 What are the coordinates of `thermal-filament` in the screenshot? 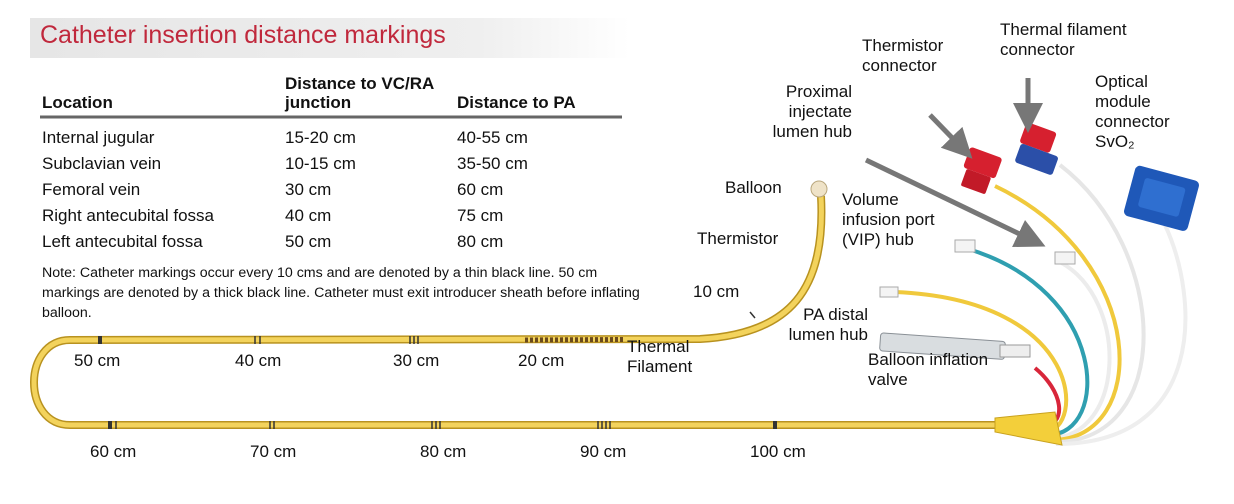 It's located at (575, 340).